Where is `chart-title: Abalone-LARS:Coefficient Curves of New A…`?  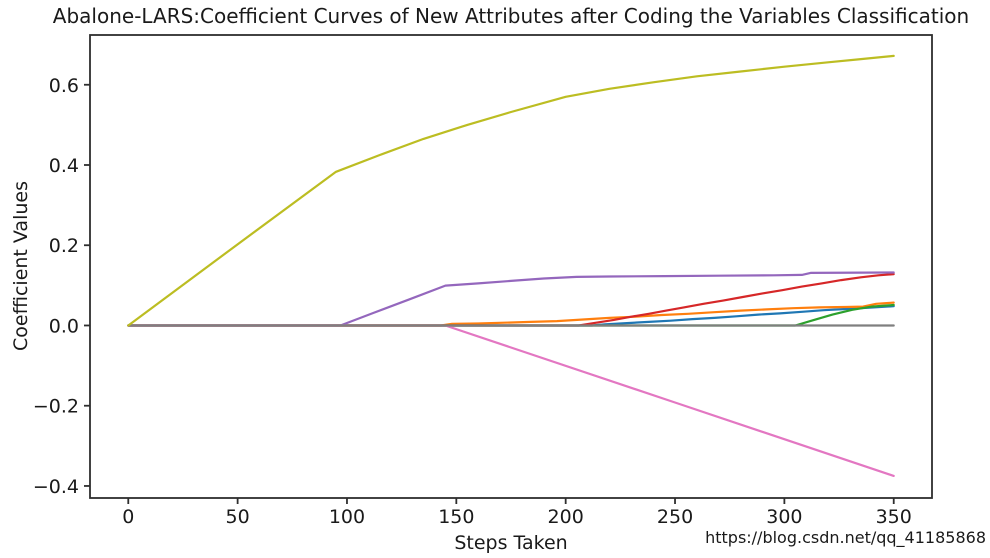
chart-title: Abalone-LARS:Coefficient Curves of New A… is located at coordinates (511, 16).